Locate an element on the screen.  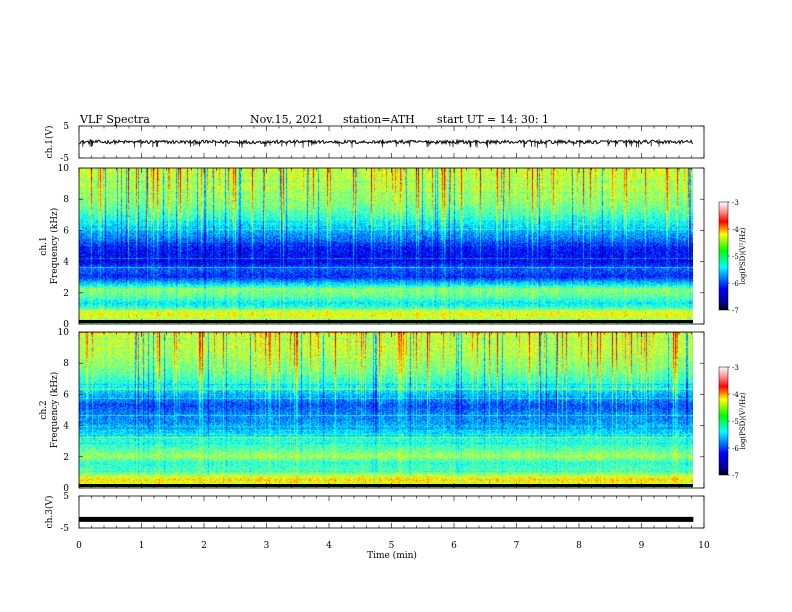
ch2-spectrogram-dc-band is located at coordinates (386, 485).